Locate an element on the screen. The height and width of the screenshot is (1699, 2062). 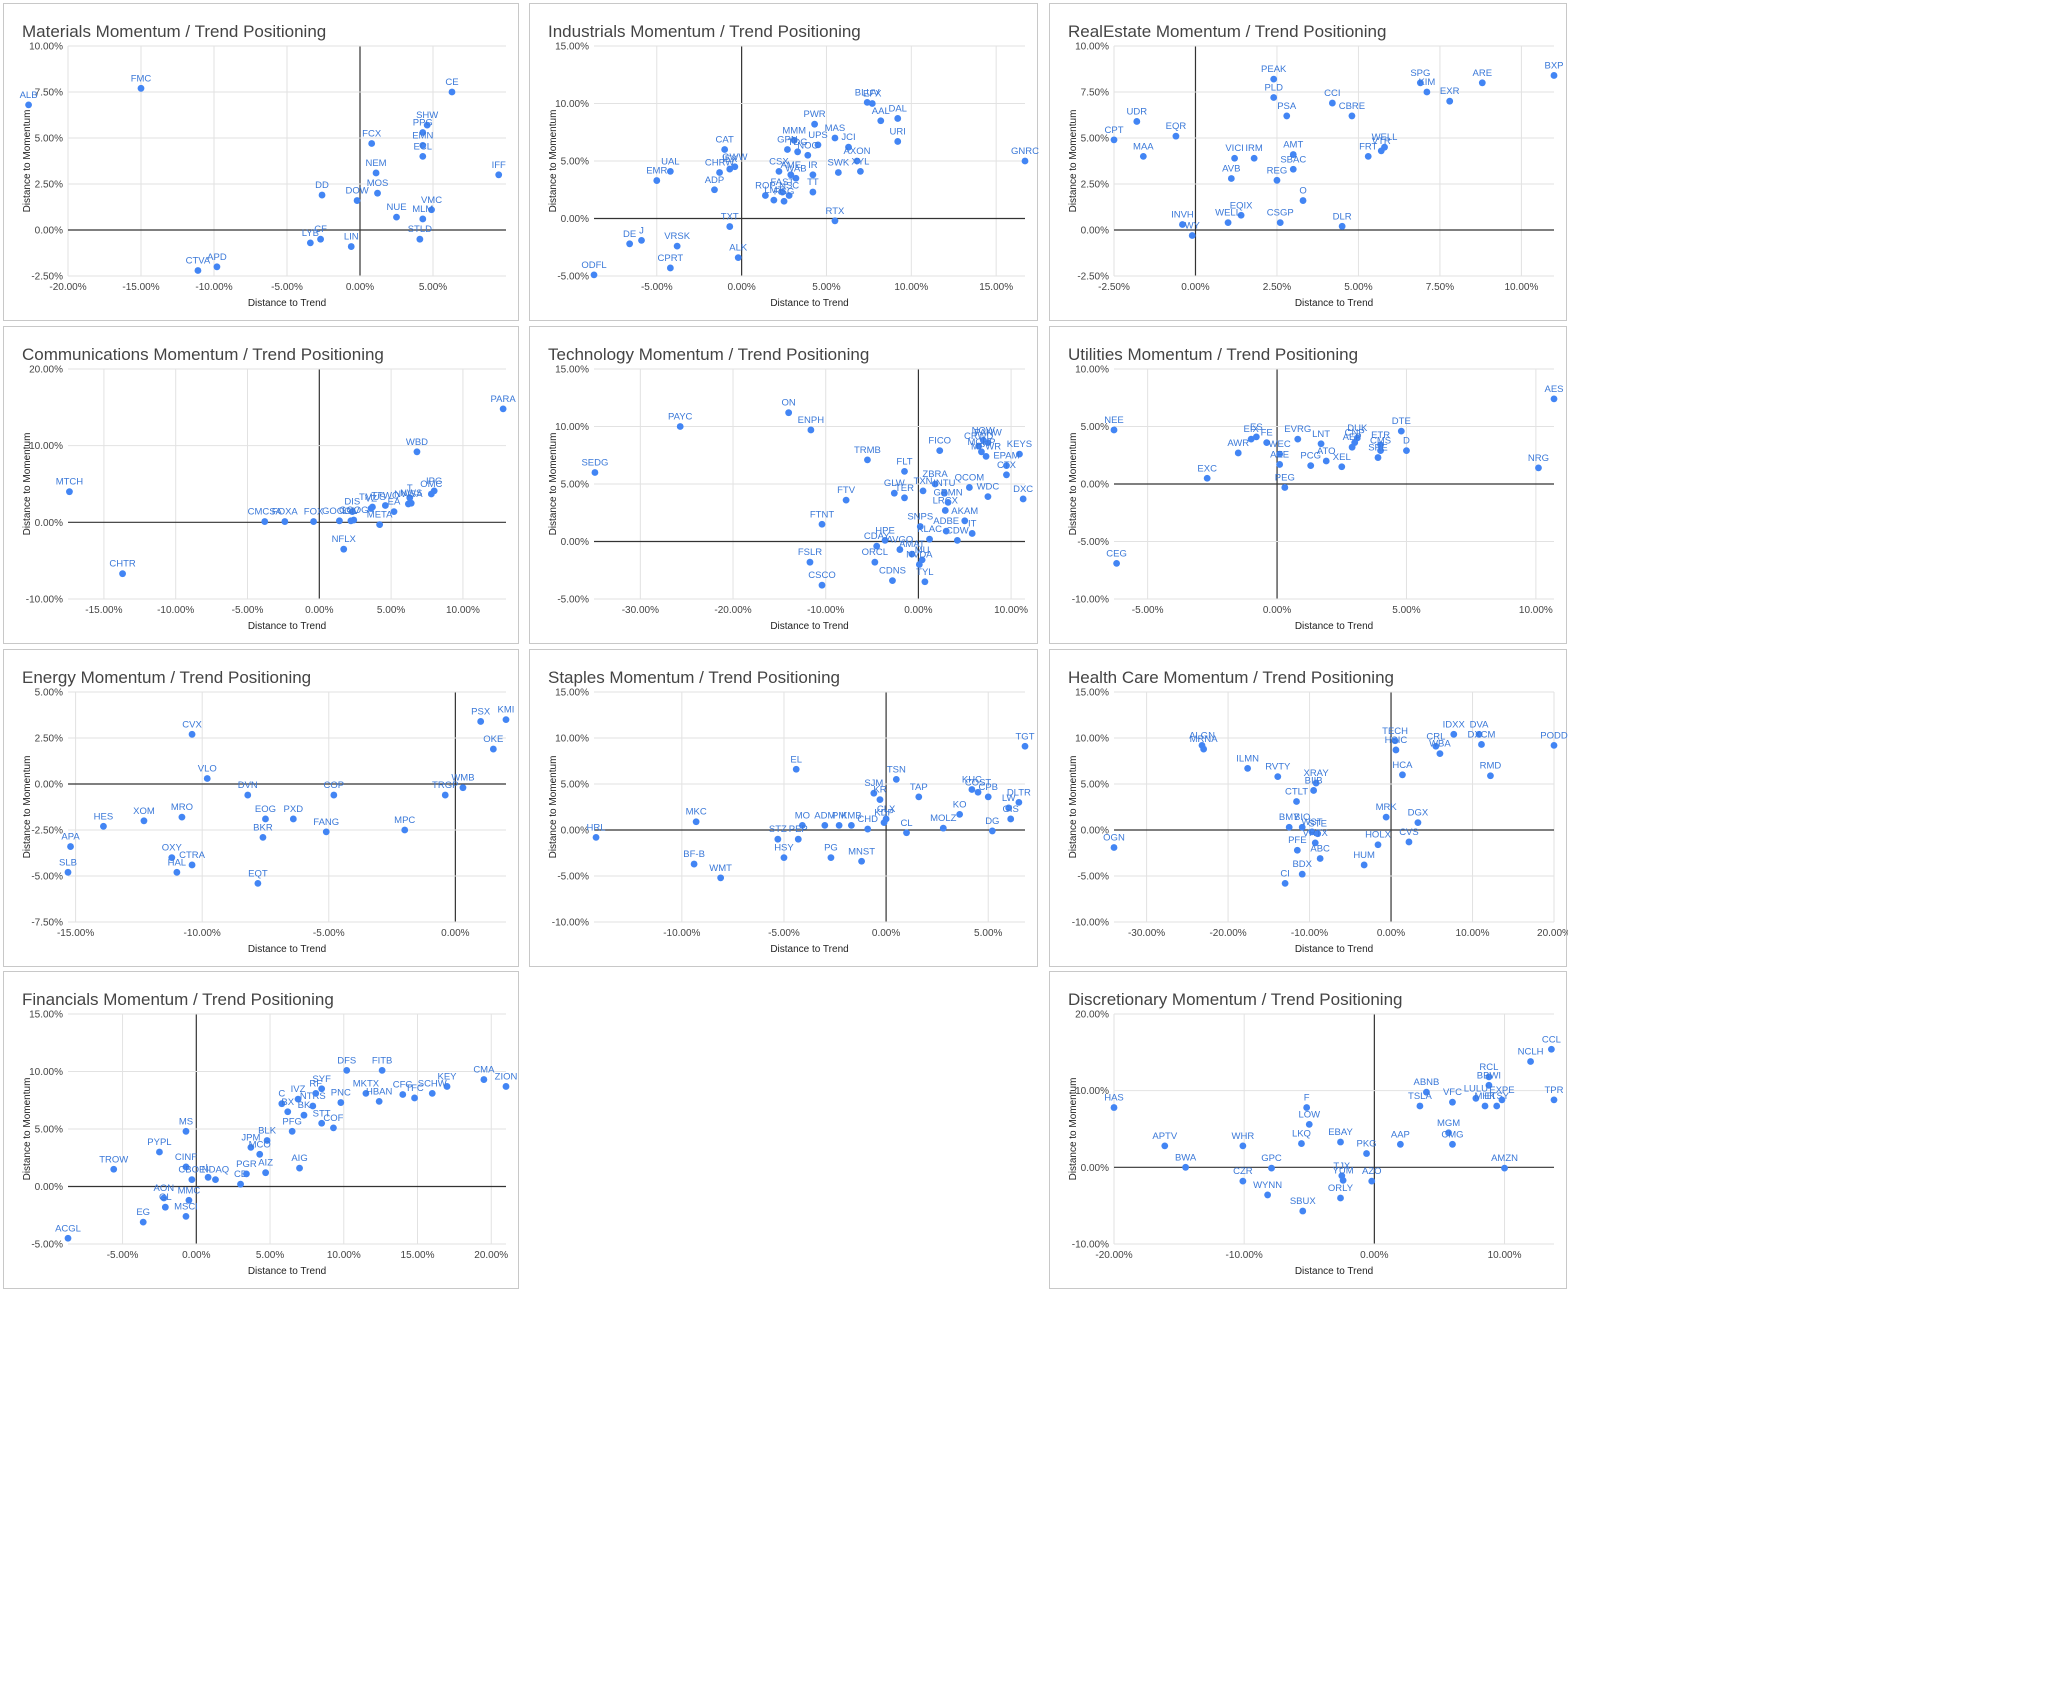
data-point-label: CDW is located at coordinates (957, 530).